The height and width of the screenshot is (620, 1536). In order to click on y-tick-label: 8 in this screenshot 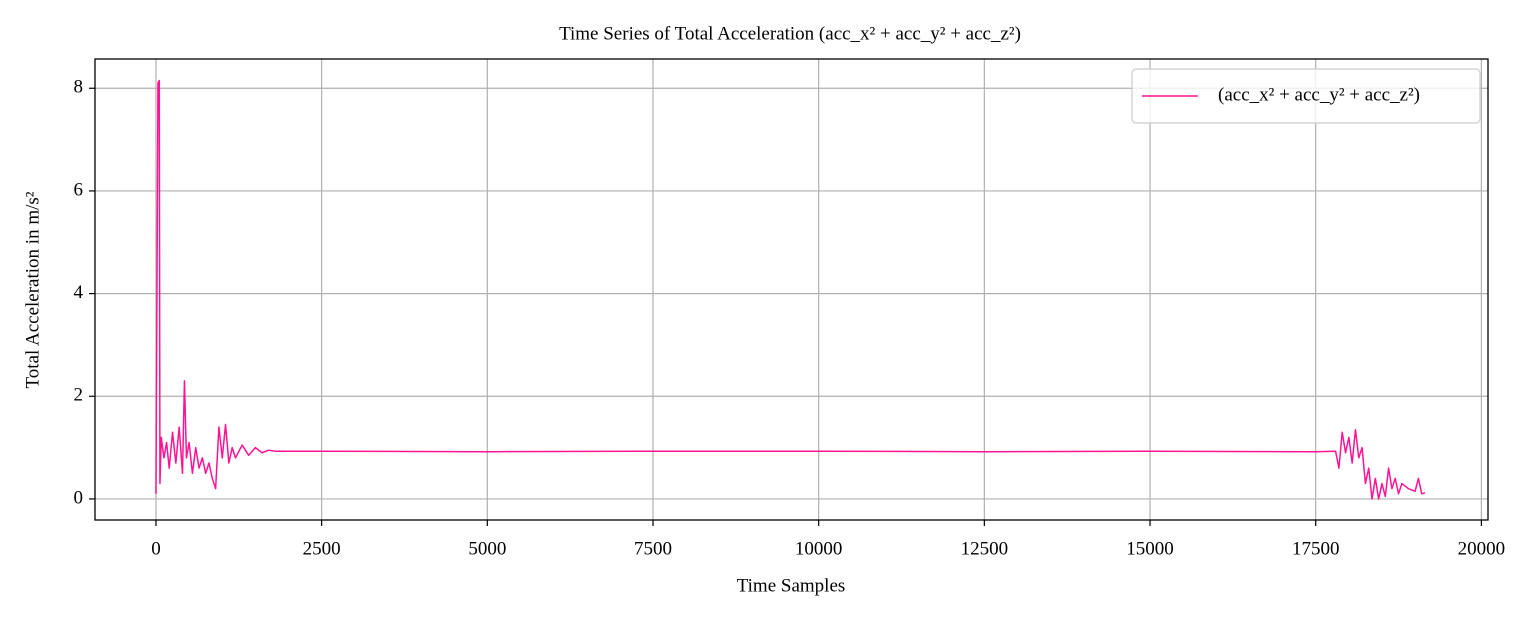, I will do `click(79, 87)`.